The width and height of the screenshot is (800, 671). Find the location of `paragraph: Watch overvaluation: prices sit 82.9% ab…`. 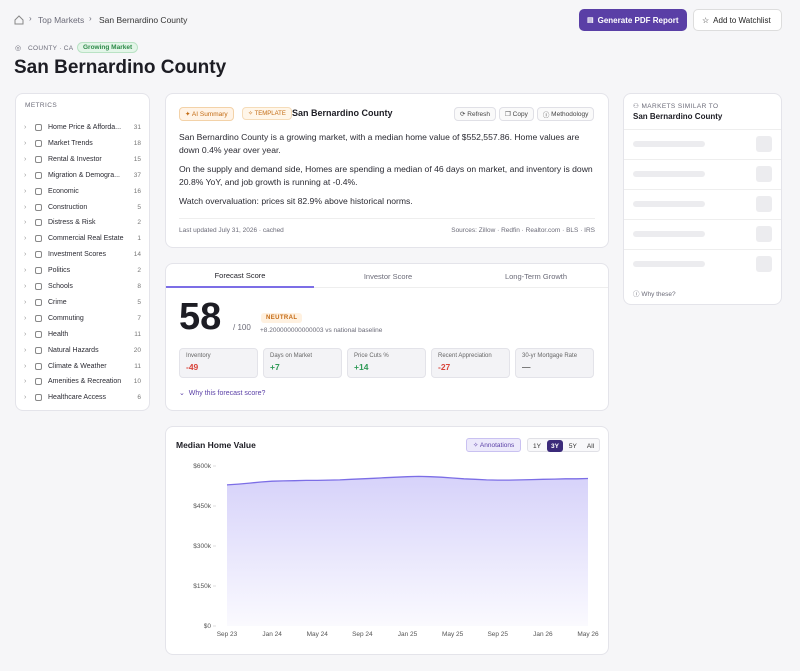

paragraph: Watch overvaluation: prices sit 82.9% ab… is located at coordinates (296, 201).